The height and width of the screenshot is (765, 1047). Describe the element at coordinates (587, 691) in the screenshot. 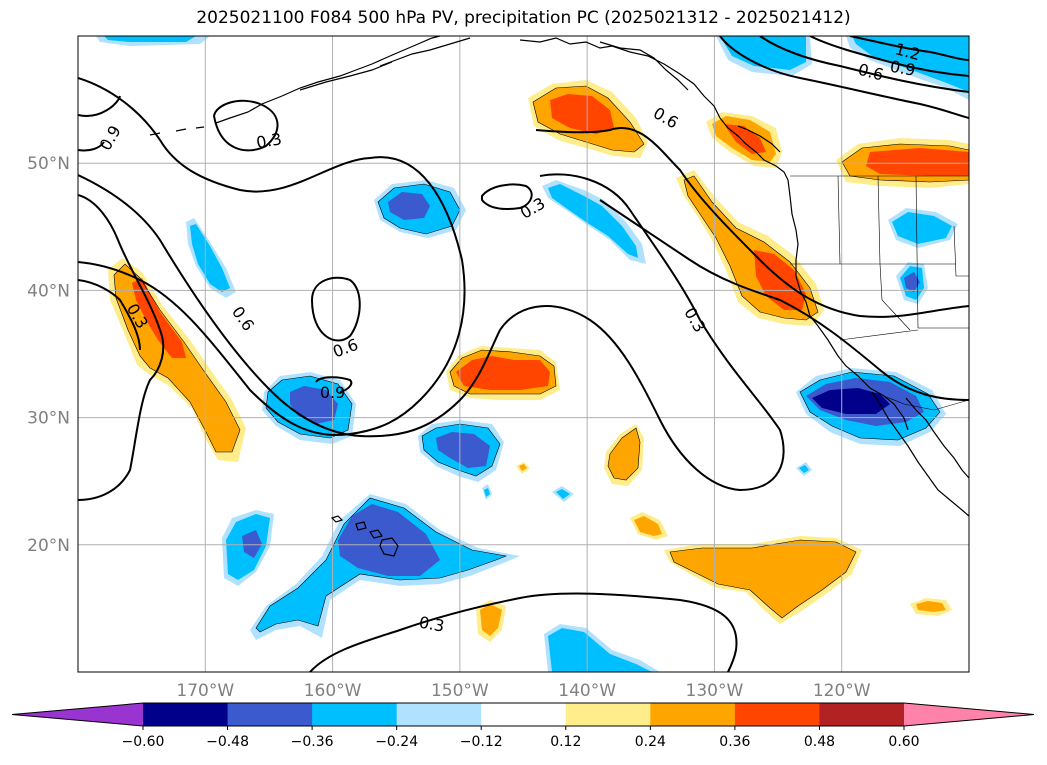

I see `lon-tick-label: 140°W` at that location.